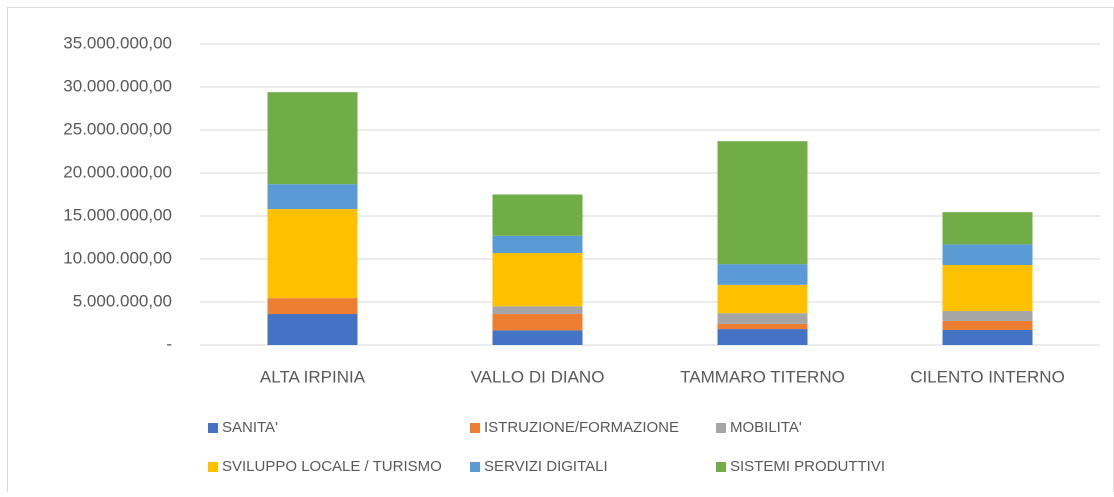  Describe the element at coordinates (117, 42) in the screenshot. I see `y-tick-label: 35.000.000,00` at that location.